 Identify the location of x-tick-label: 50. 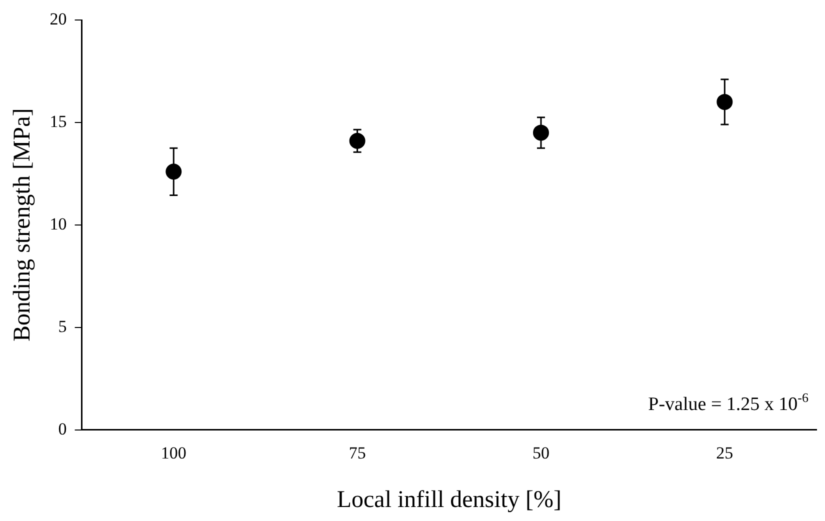
(541, 452).